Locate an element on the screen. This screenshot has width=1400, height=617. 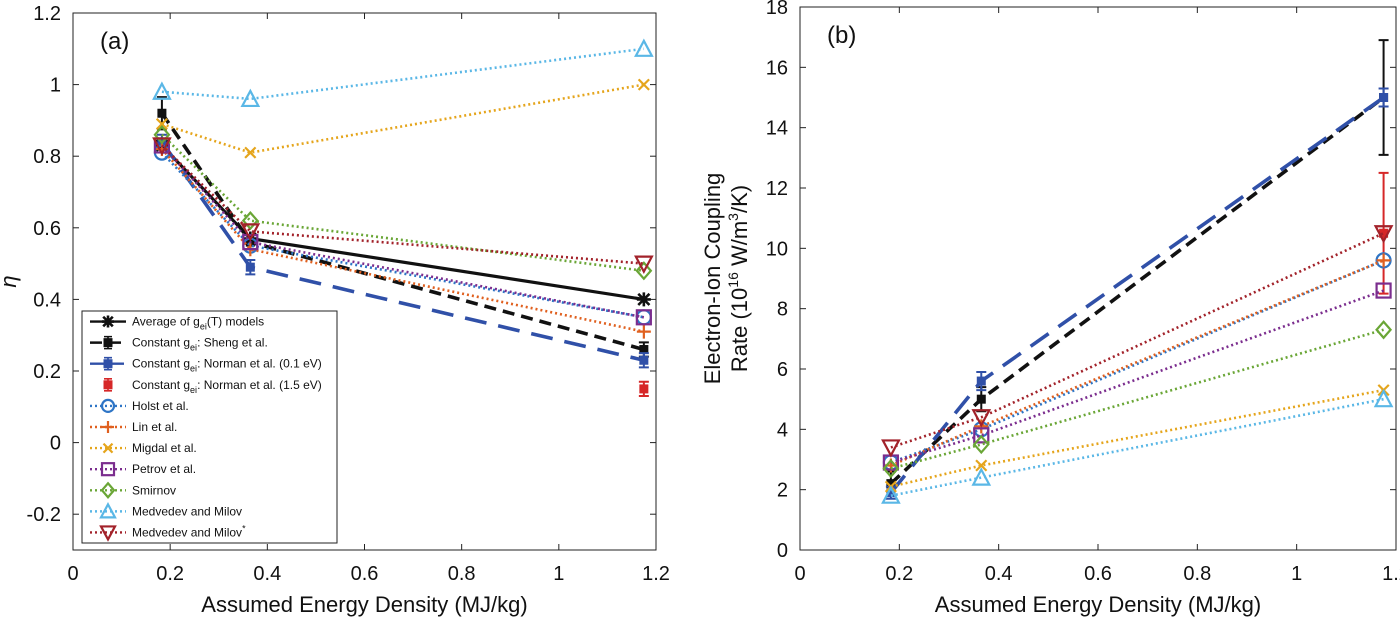
y-axis-label-part: 16 is located at coordinates (733, 280).